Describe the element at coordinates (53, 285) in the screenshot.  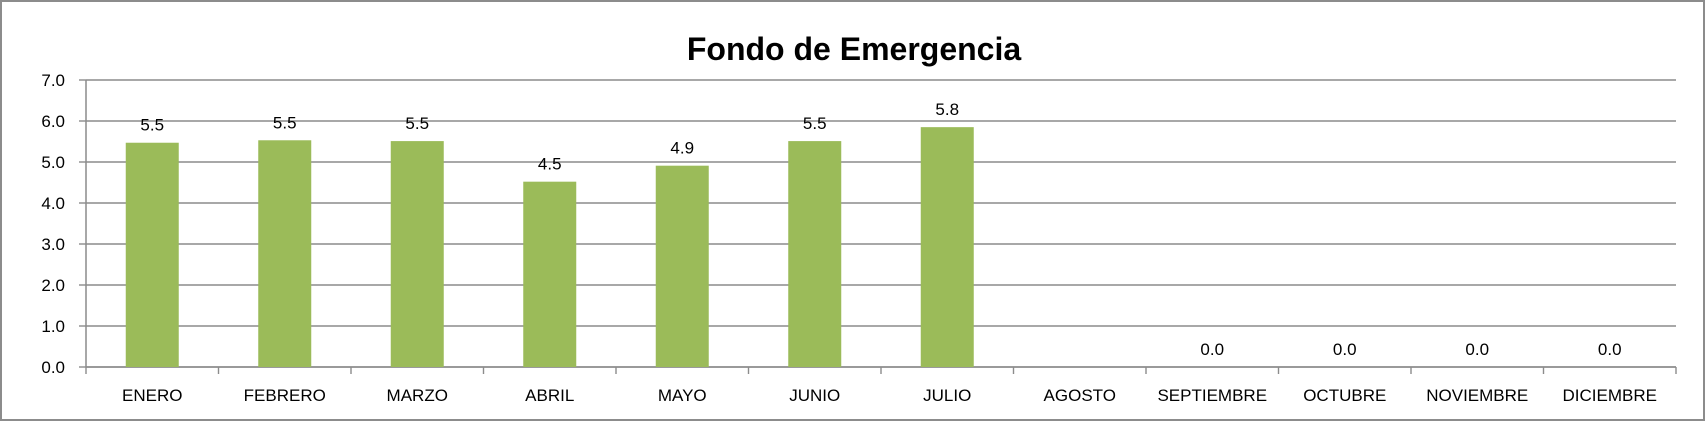
I see `y-axis-tick-label: 2.0` at that location.